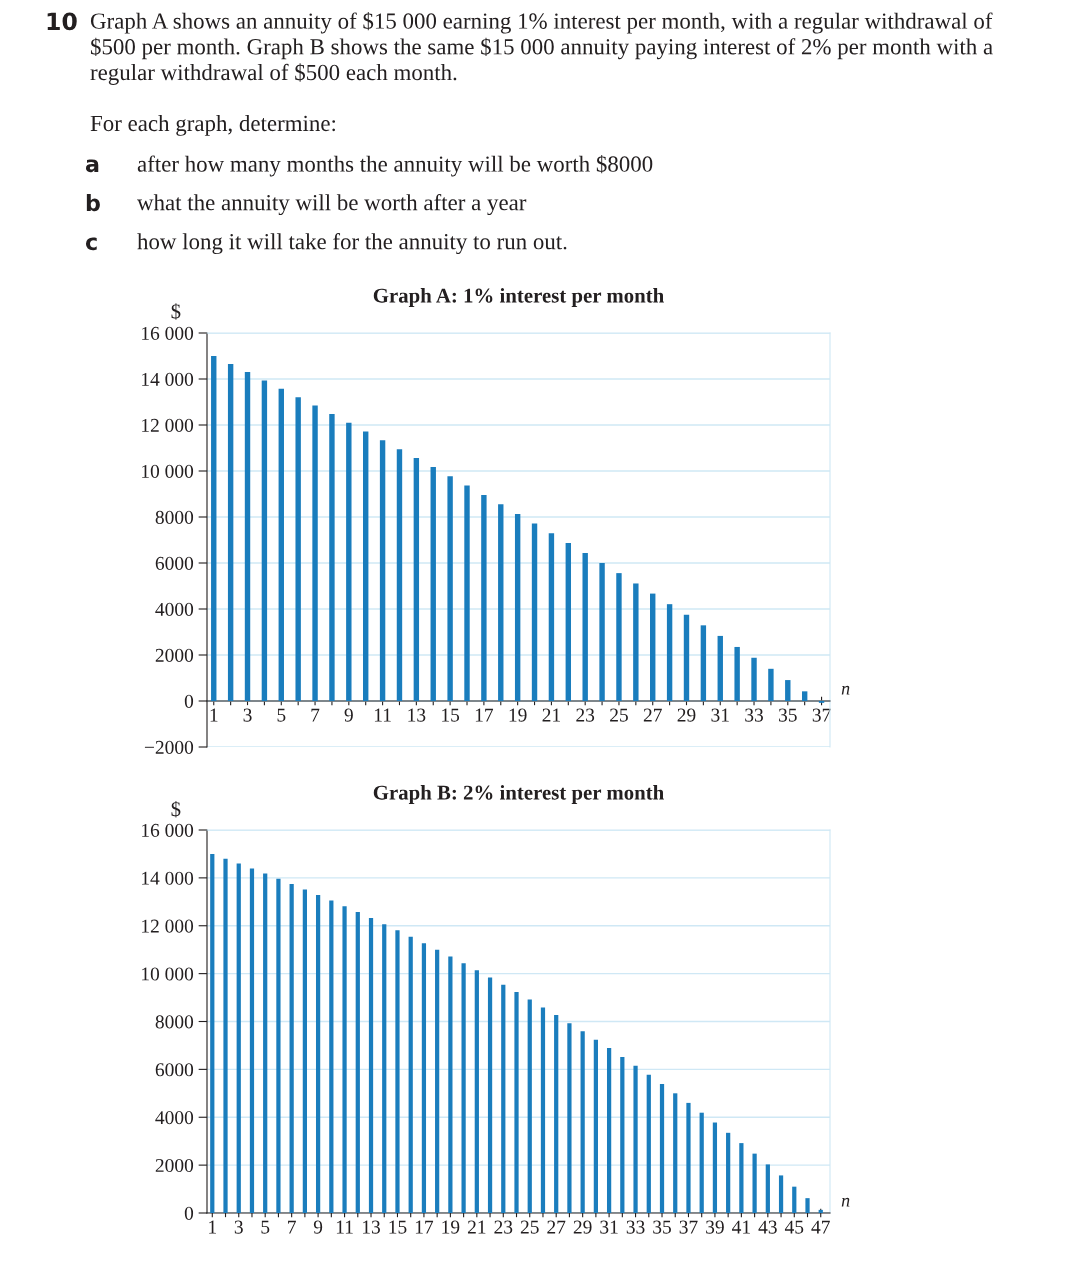  I want to click on y-tick-label: 0, so click(189, 701).